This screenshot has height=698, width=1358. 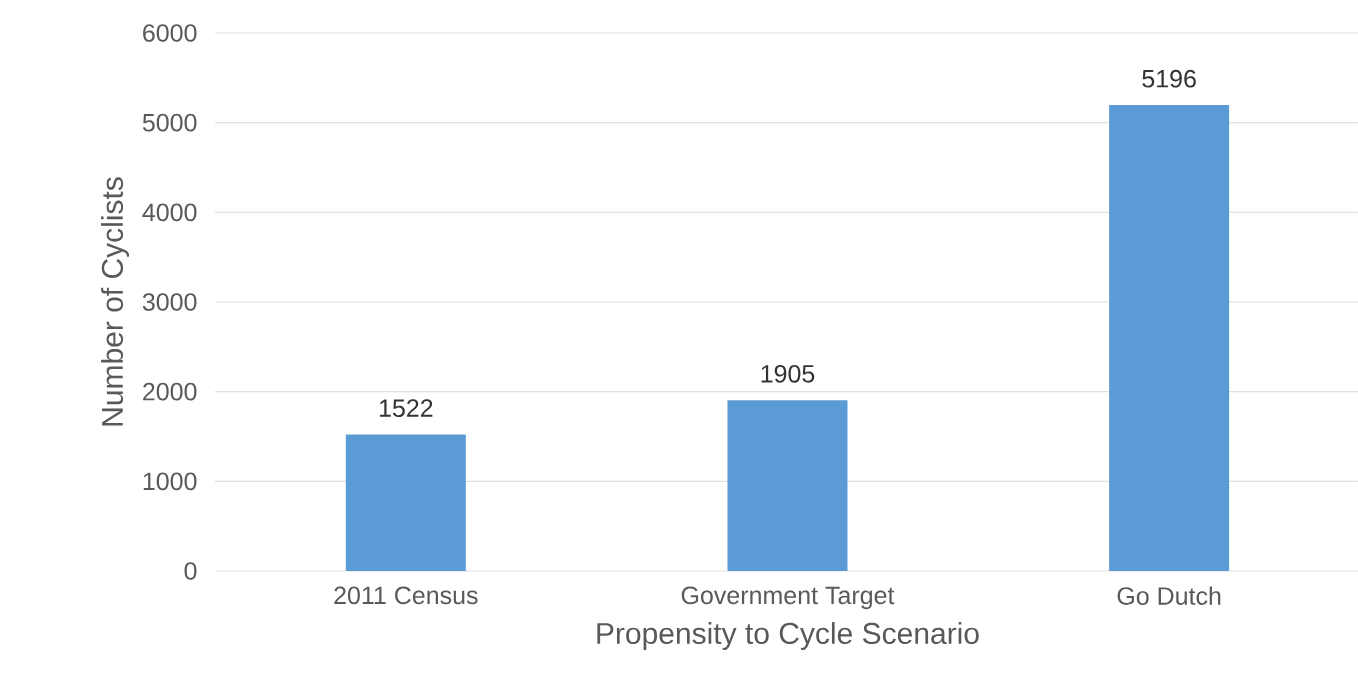 I want to click on y-tick-label: 1000, so click(x=170, y=481).